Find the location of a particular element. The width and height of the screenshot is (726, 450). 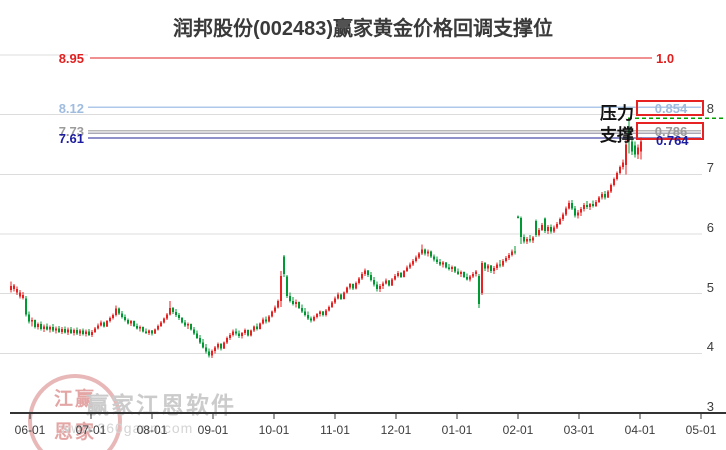

level-price-7_61: 7.61 is located at coordinates (71, 138).